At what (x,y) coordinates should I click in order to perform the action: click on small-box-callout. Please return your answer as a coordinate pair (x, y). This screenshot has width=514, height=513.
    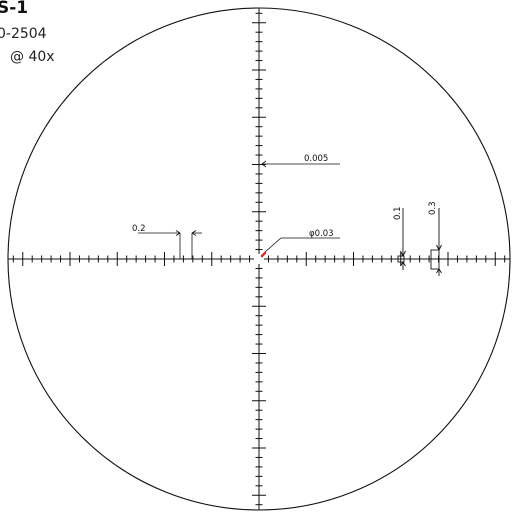
    Looking at the image, I should click on (401, 239).